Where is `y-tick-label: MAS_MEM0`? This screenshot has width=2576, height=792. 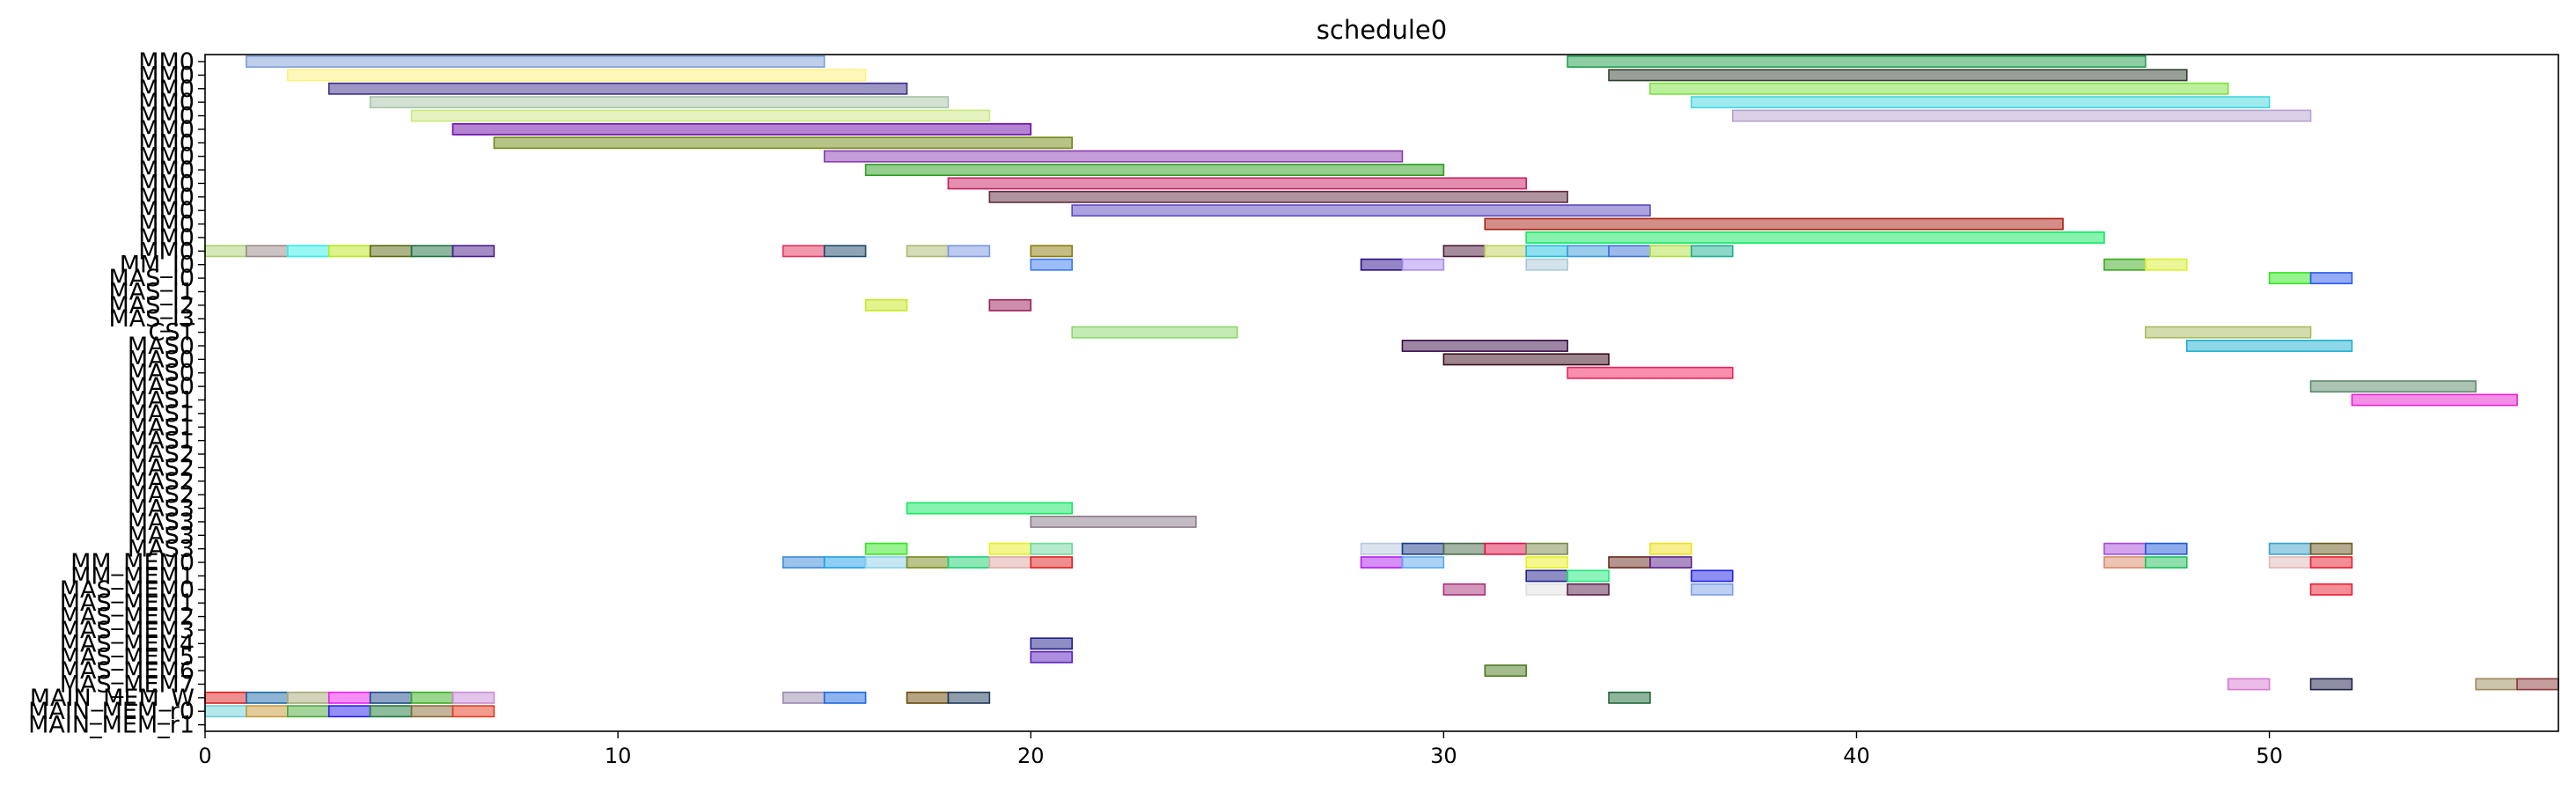 y-tick-label: MAS_MEM0 is located at coordinates (127, 590).